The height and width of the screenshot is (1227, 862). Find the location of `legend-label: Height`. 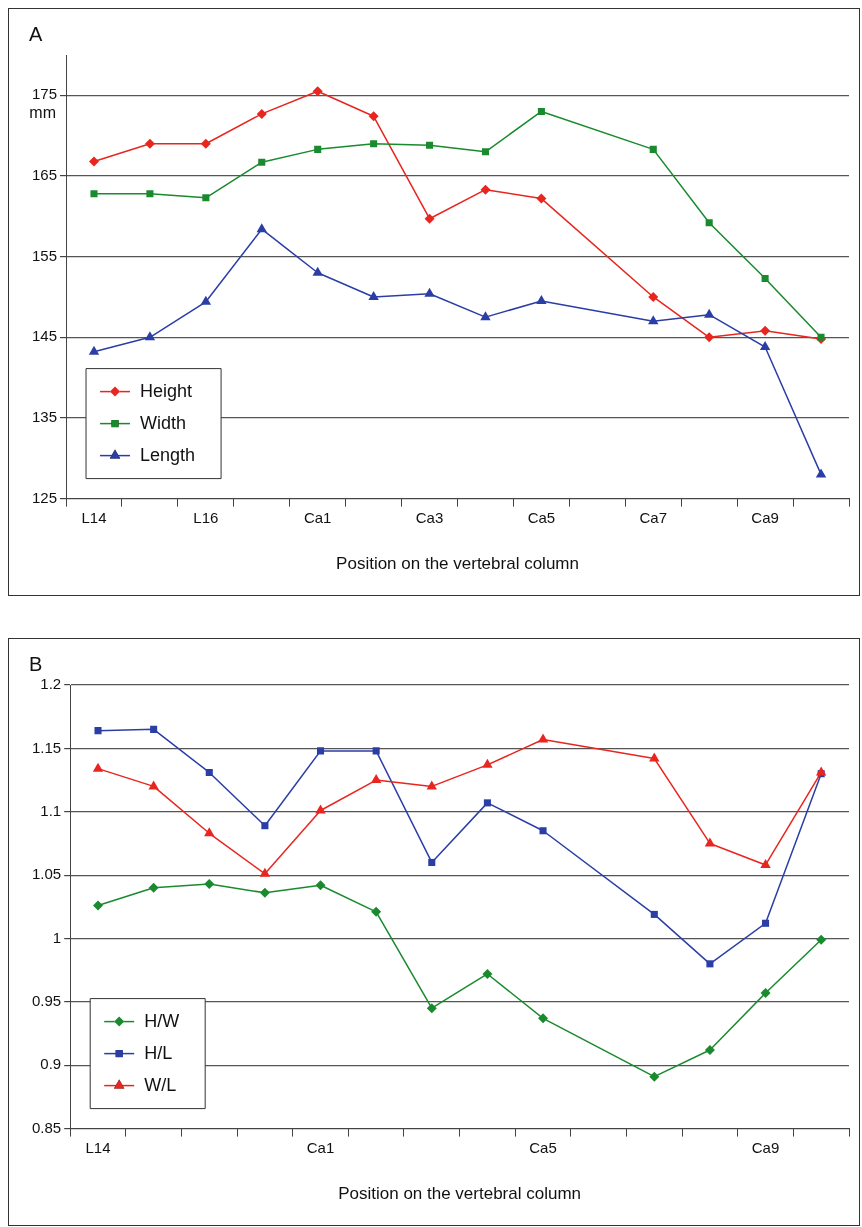

legend-label: Height is located at coordinates (166, 390).